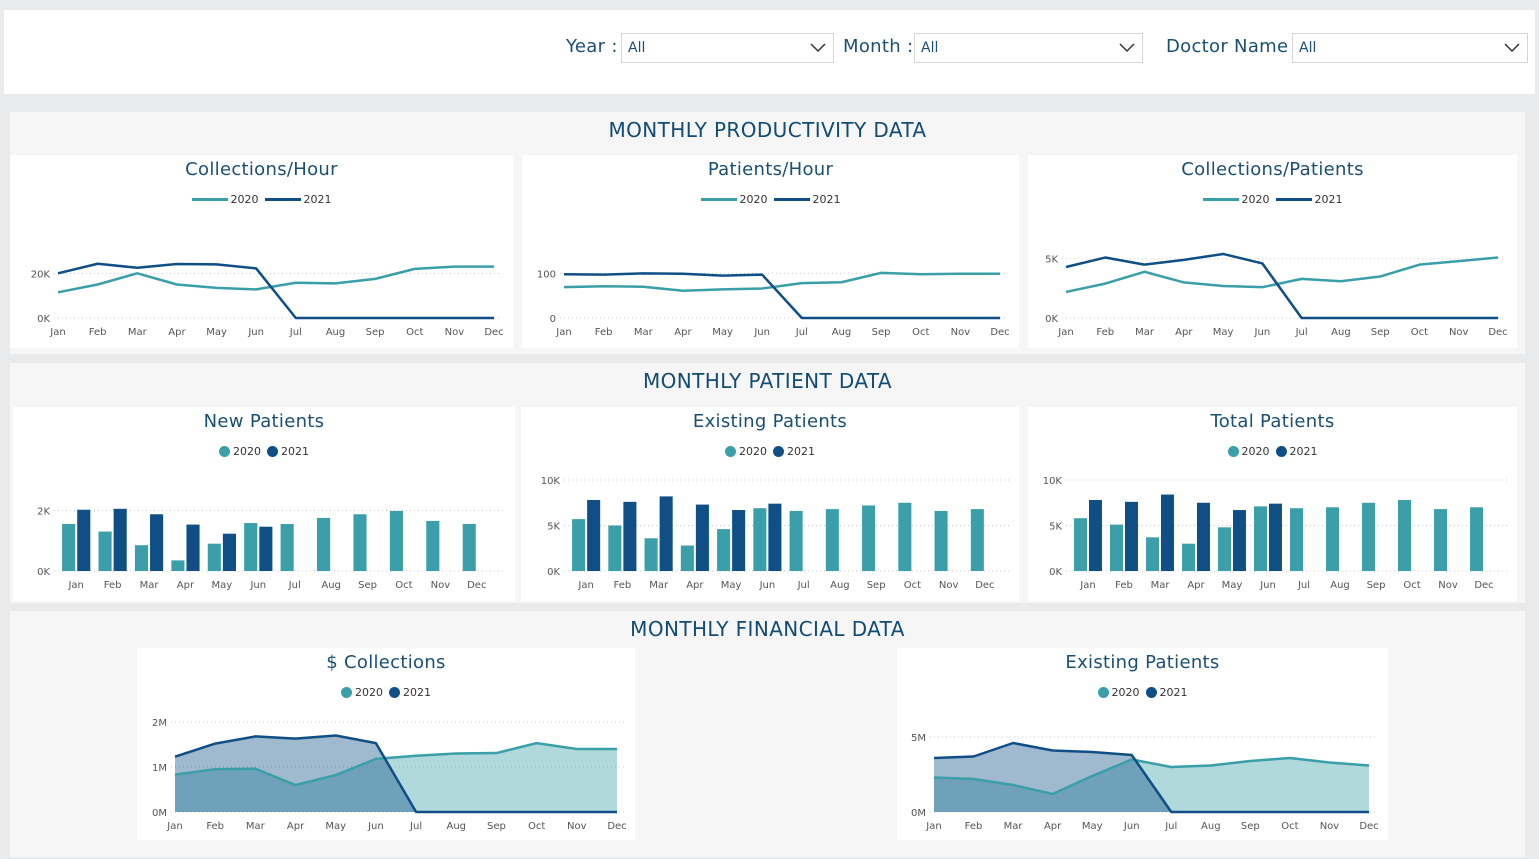 This screenshot has height=859, width=1539. Describe the element at coordinates (644, 332) in the screenshot. I see `x-tick-label: Mar` at that location.